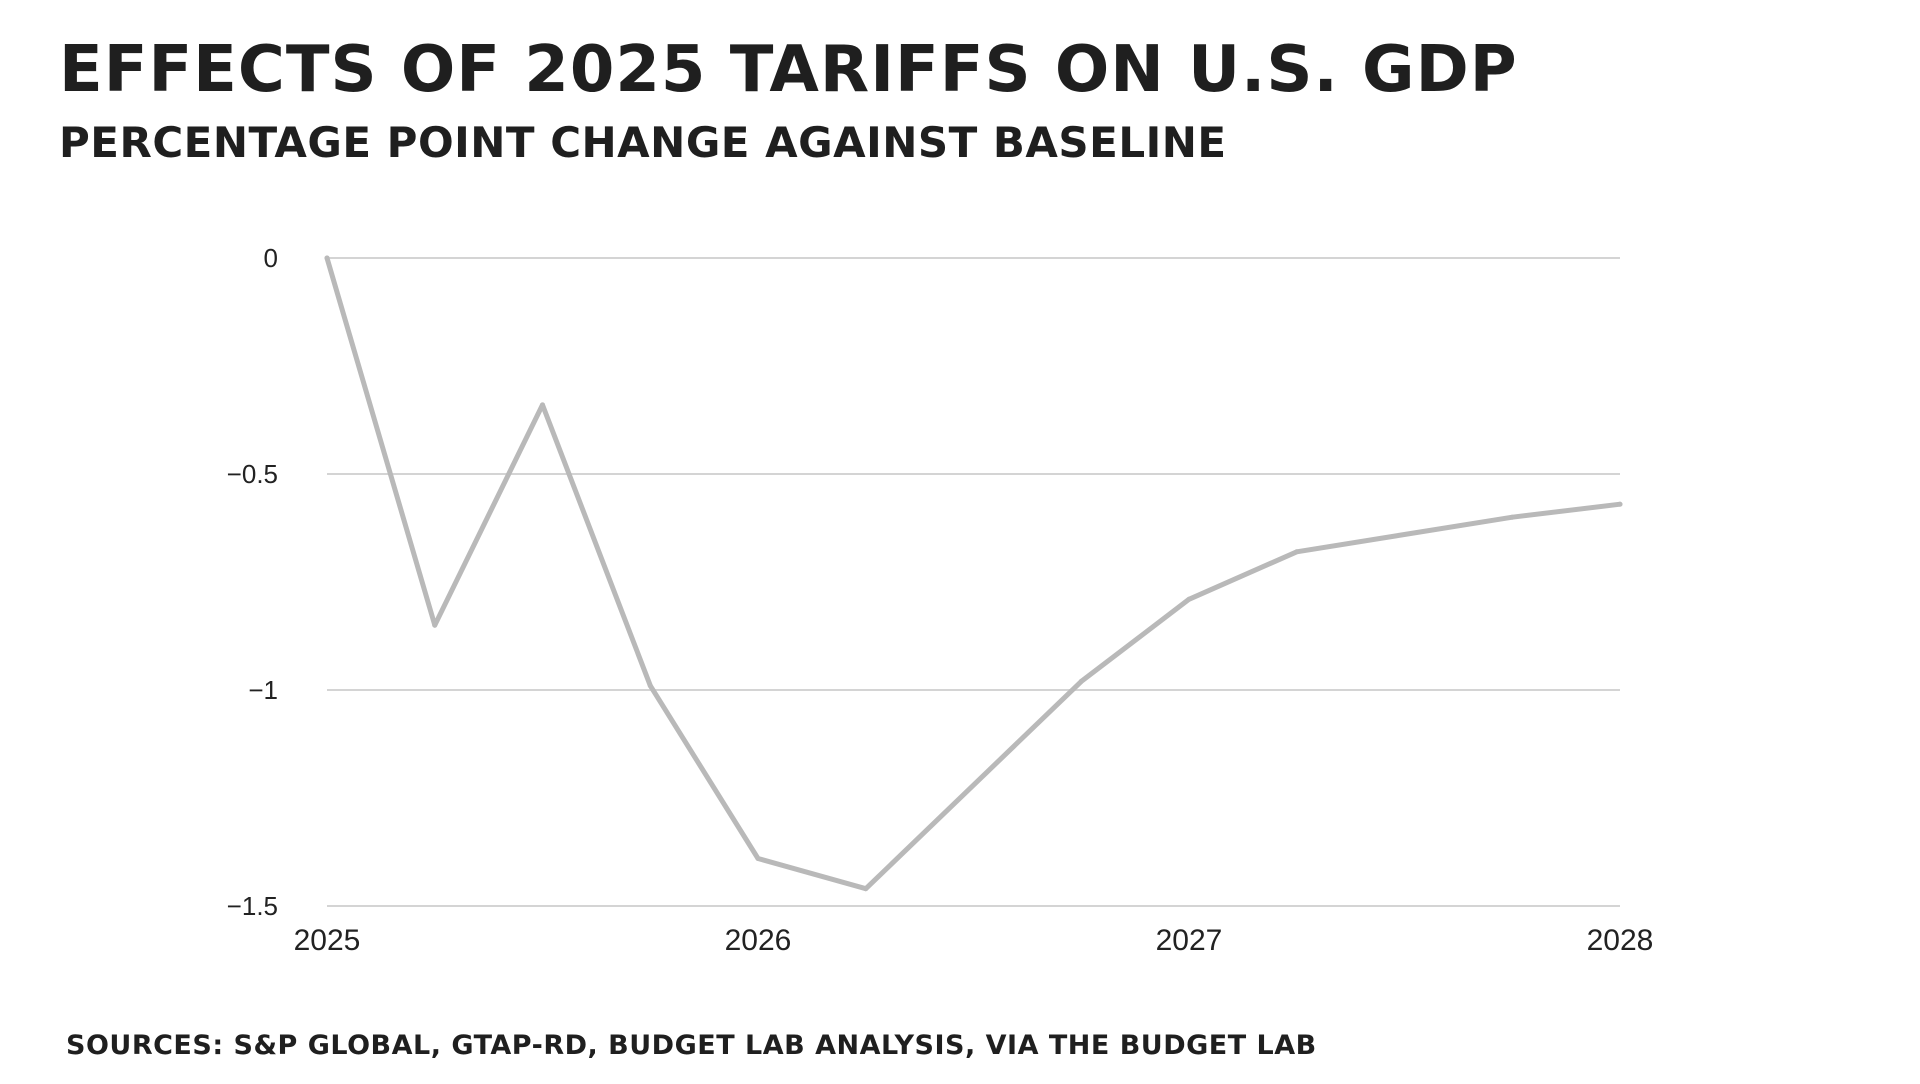 This screenshot has height=1084, width=1920. What do you see at coordinates (252, 906) in the screenshot?
I see `y-tick-label: −1.5` at bounding box center [252, 906].